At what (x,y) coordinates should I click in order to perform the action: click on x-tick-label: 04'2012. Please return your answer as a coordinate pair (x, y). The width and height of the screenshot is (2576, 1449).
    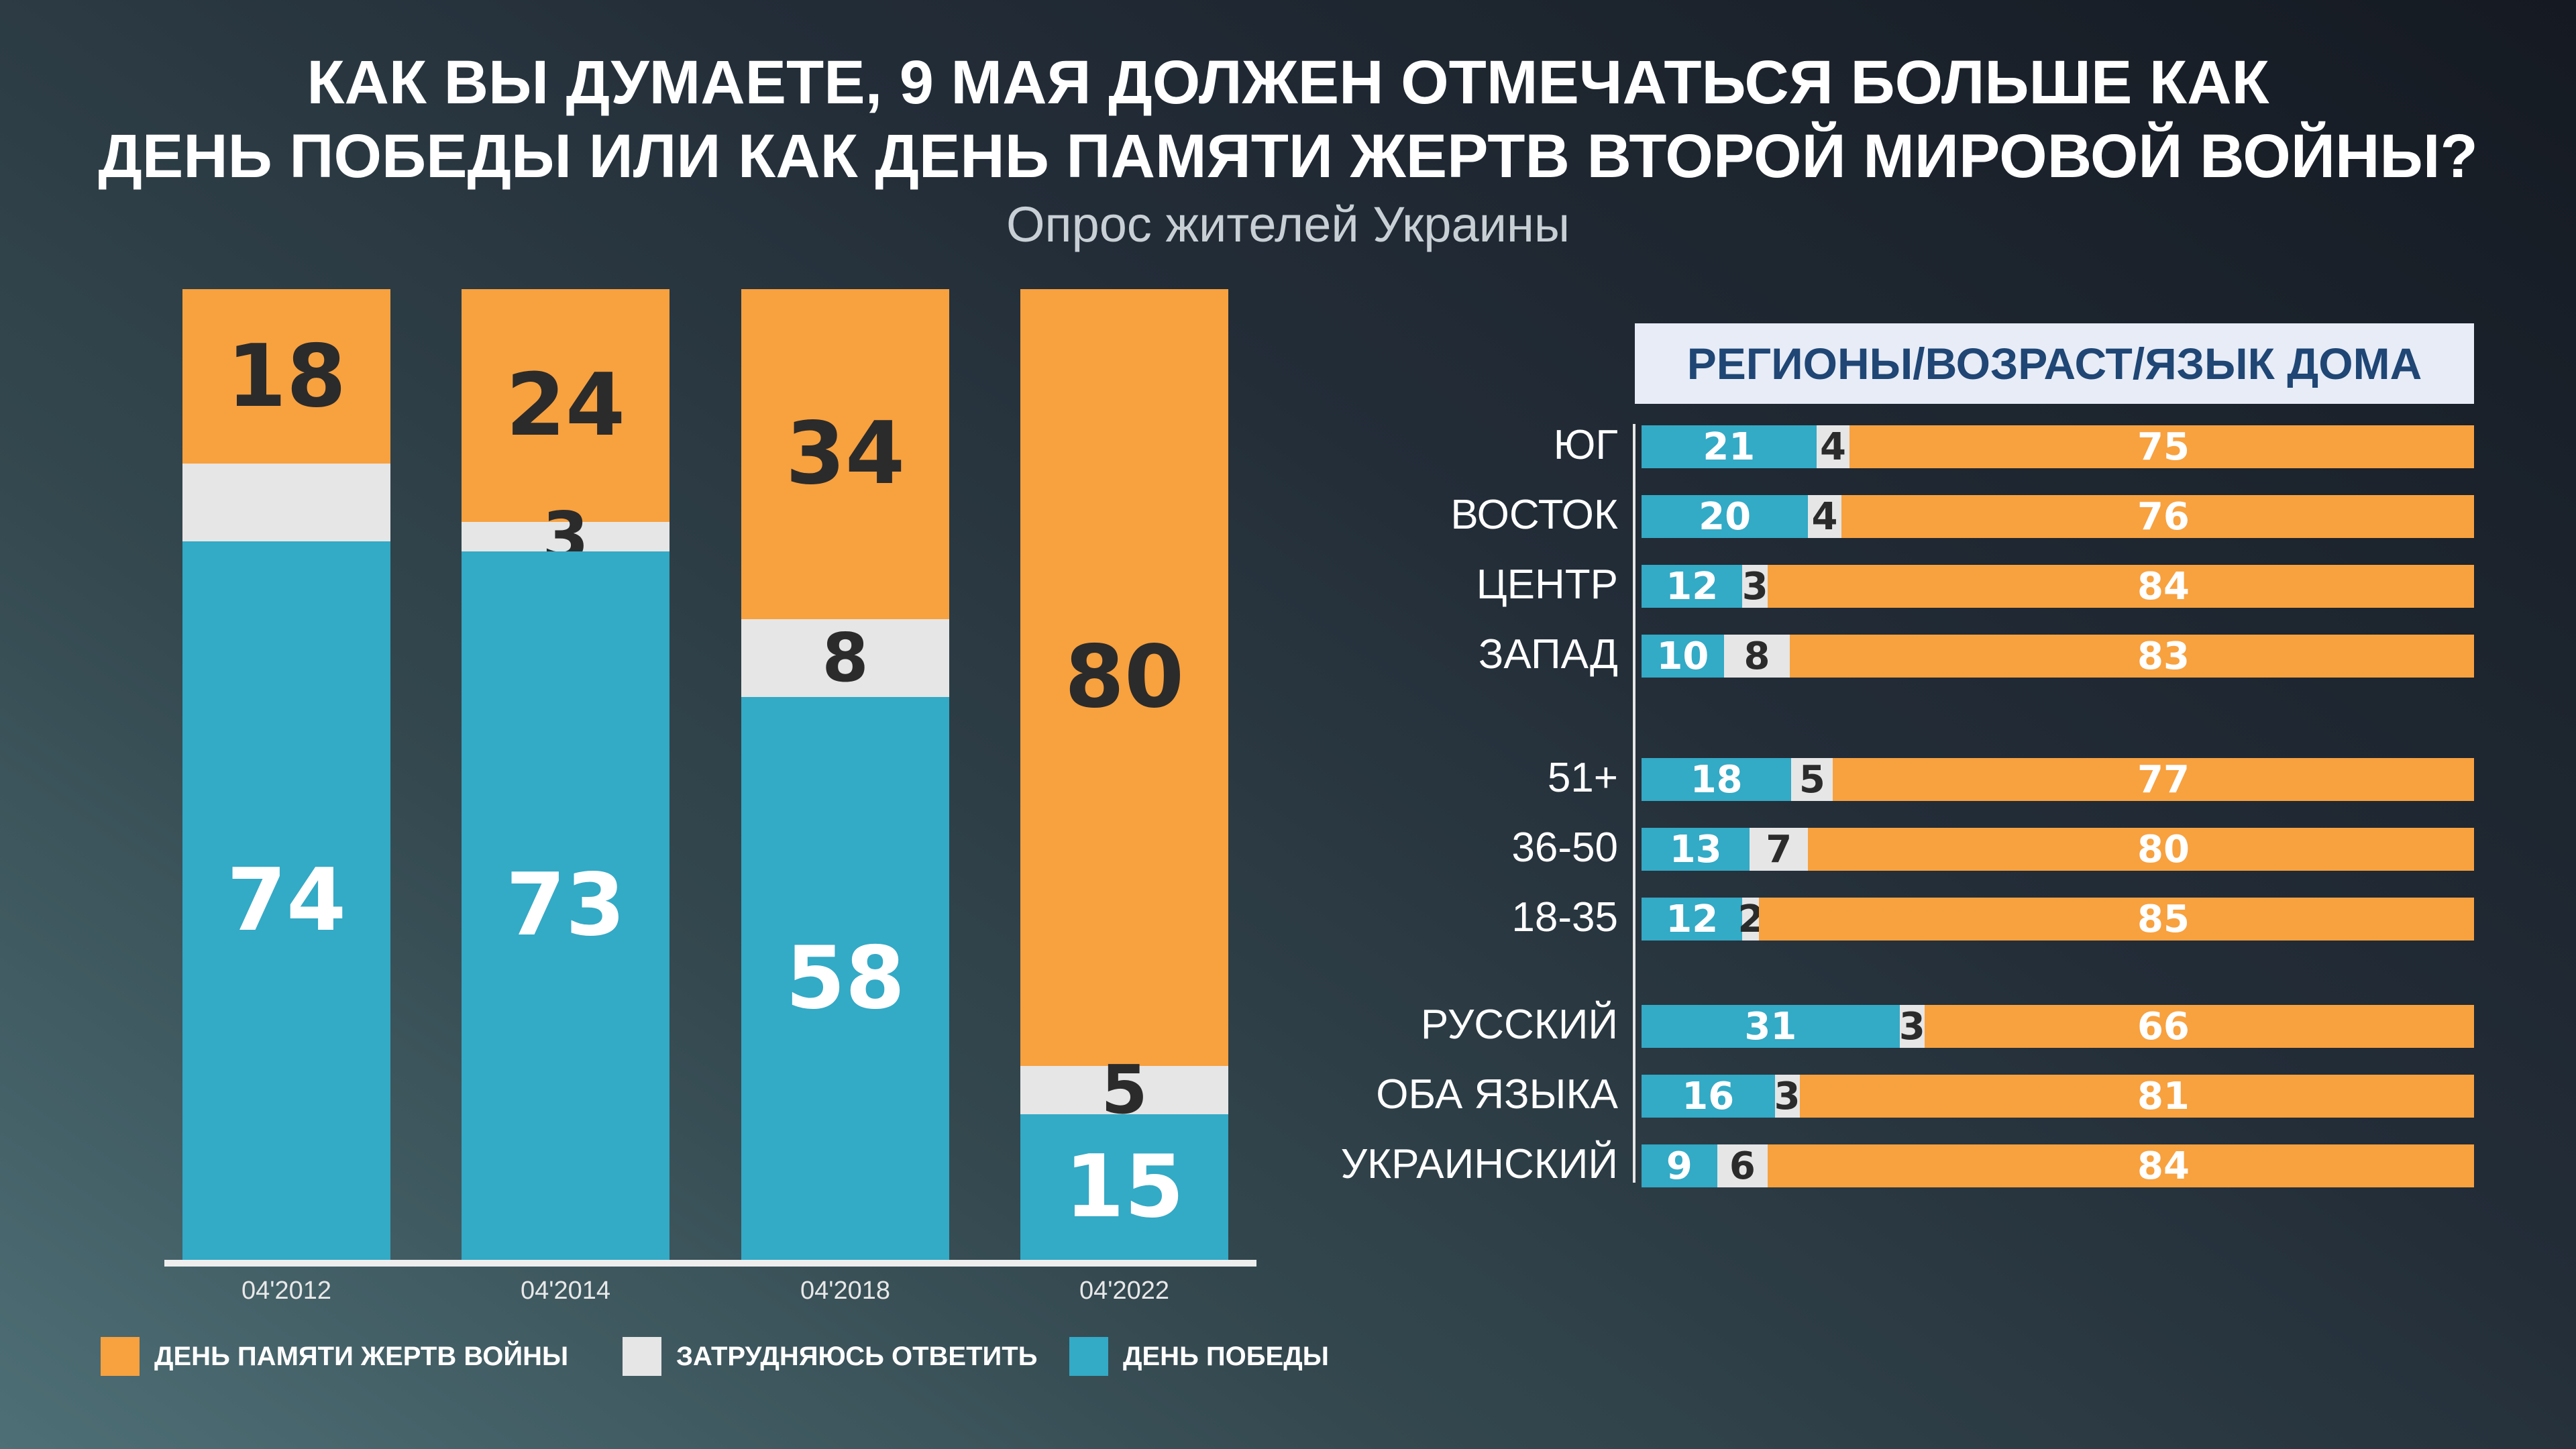
    Looking at the image, I should click on (286, 1291).